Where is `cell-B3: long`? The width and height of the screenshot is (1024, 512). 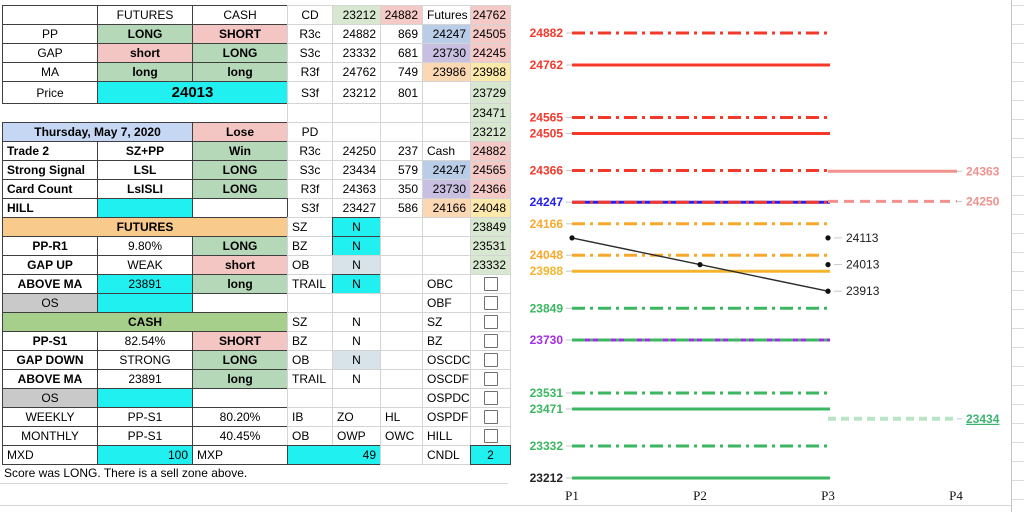 cell-B3: long is located at coordinates (145, 72).